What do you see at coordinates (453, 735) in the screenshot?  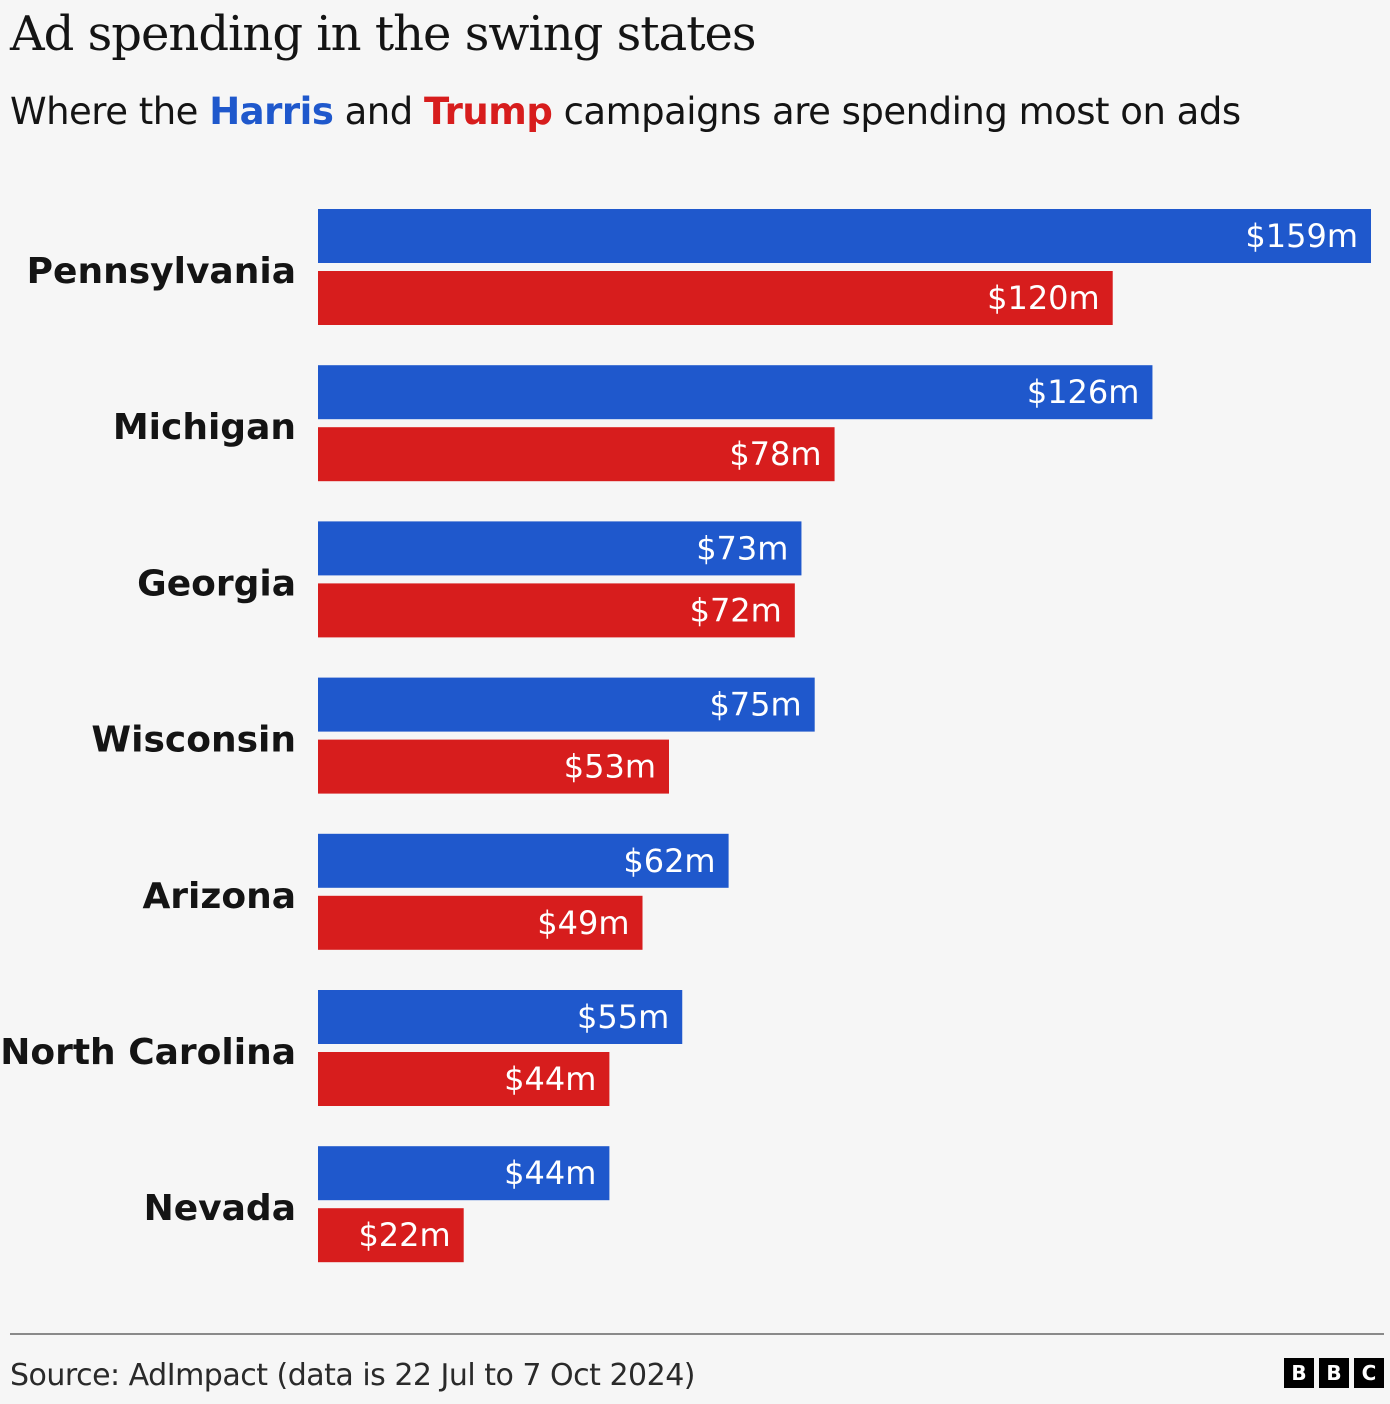 I see `state-group-wisconsin: Wisconsin $75m $53m` at bounding box center [453, 735].